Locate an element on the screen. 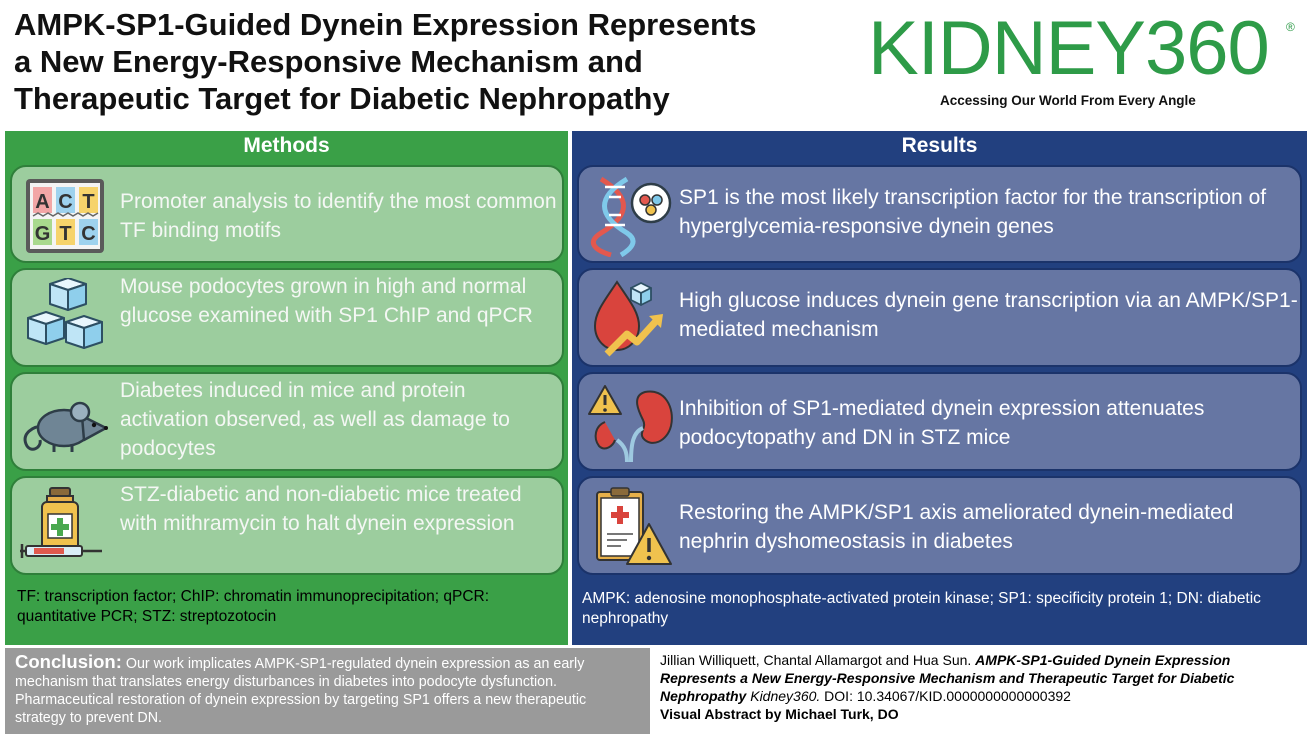 The image size is (1312, 738). letter-a: A is located at coordinates (42, 202).